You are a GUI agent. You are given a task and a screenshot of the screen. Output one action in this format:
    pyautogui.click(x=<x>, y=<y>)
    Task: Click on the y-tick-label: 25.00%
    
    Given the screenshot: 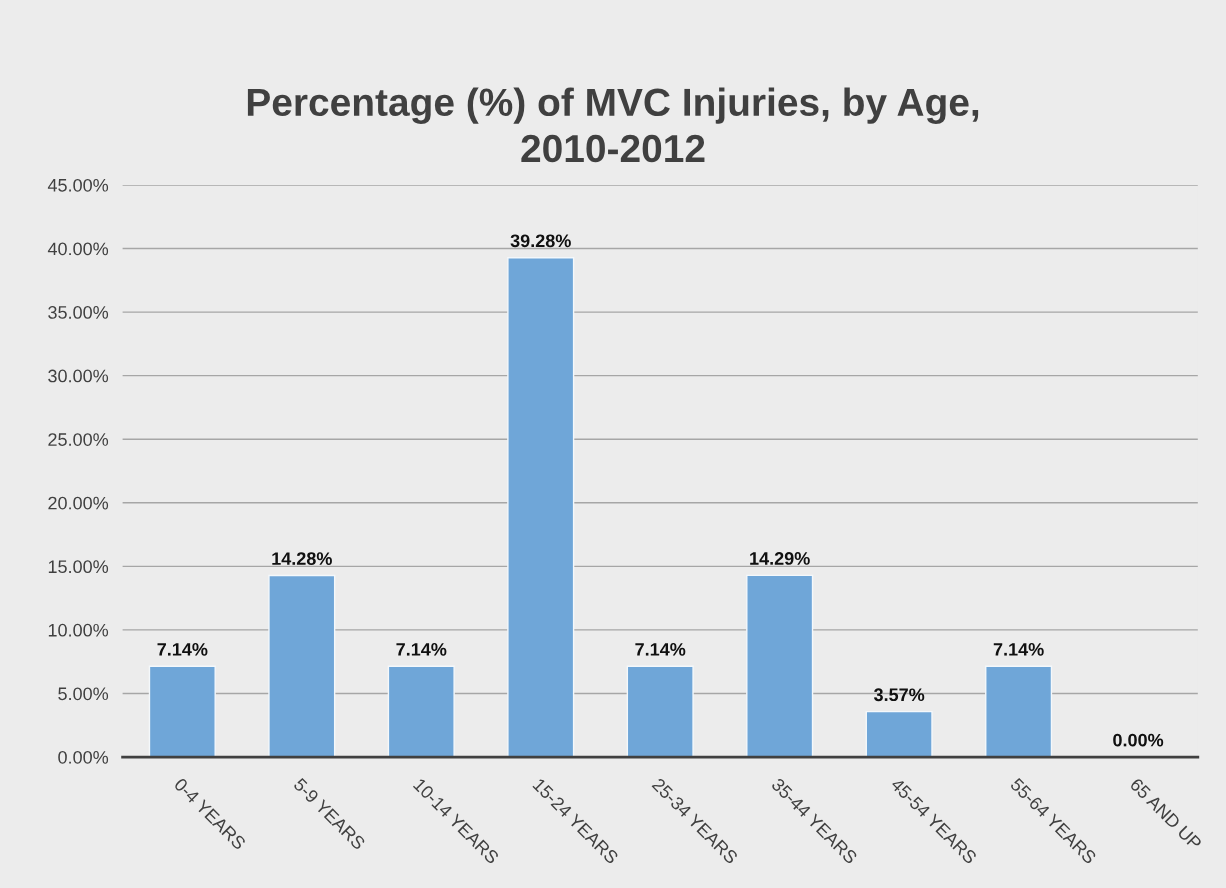 What is the action you would take?
    pyautogui.click(x=78, y=439)
    